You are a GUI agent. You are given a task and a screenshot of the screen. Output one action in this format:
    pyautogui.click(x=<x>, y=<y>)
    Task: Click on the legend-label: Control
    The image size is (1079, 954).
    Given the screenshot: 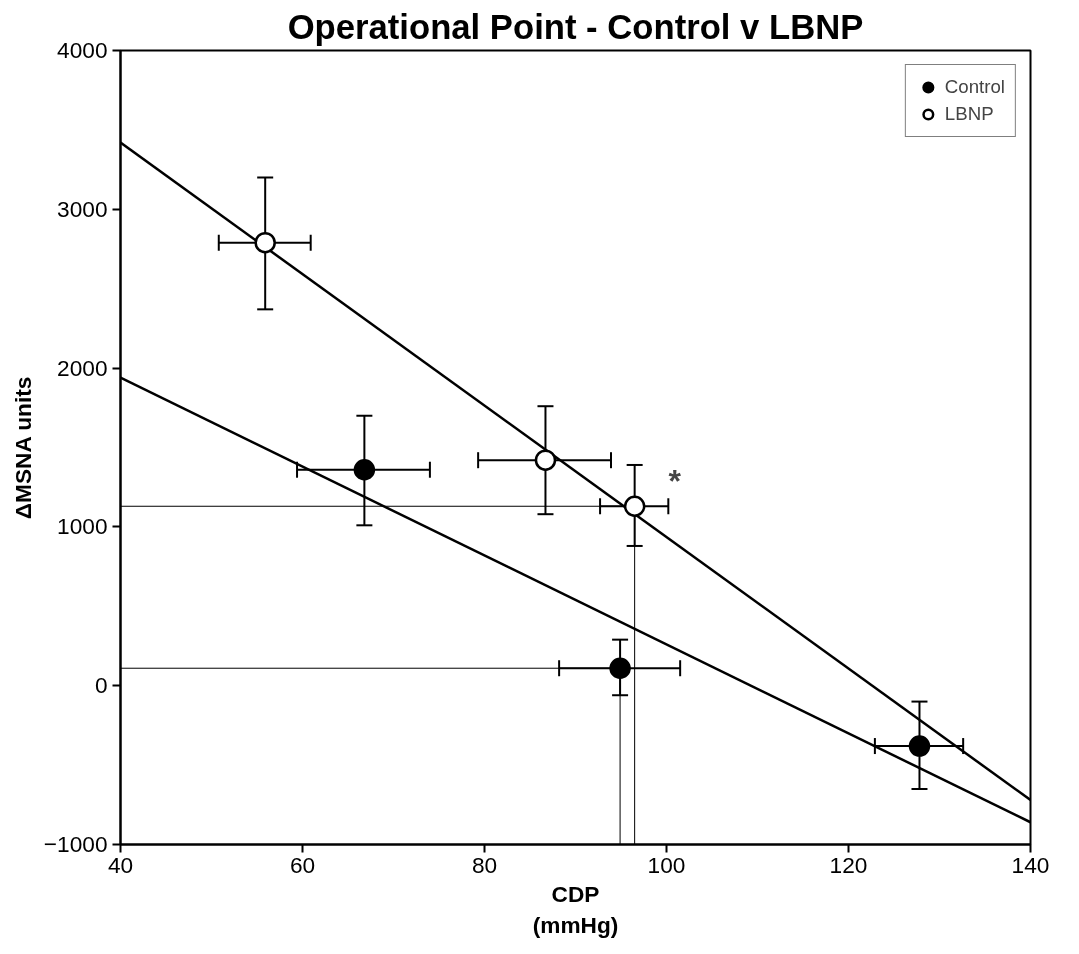 What is the action you would take?
    pyautogui.click(x=974, y=87)
    